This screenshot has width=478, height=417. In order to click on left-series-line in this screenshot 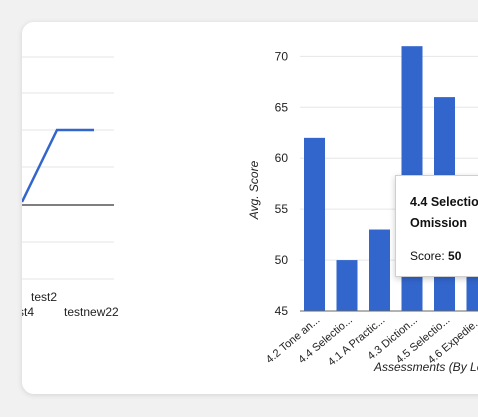, I will do `click(58, 165)`.